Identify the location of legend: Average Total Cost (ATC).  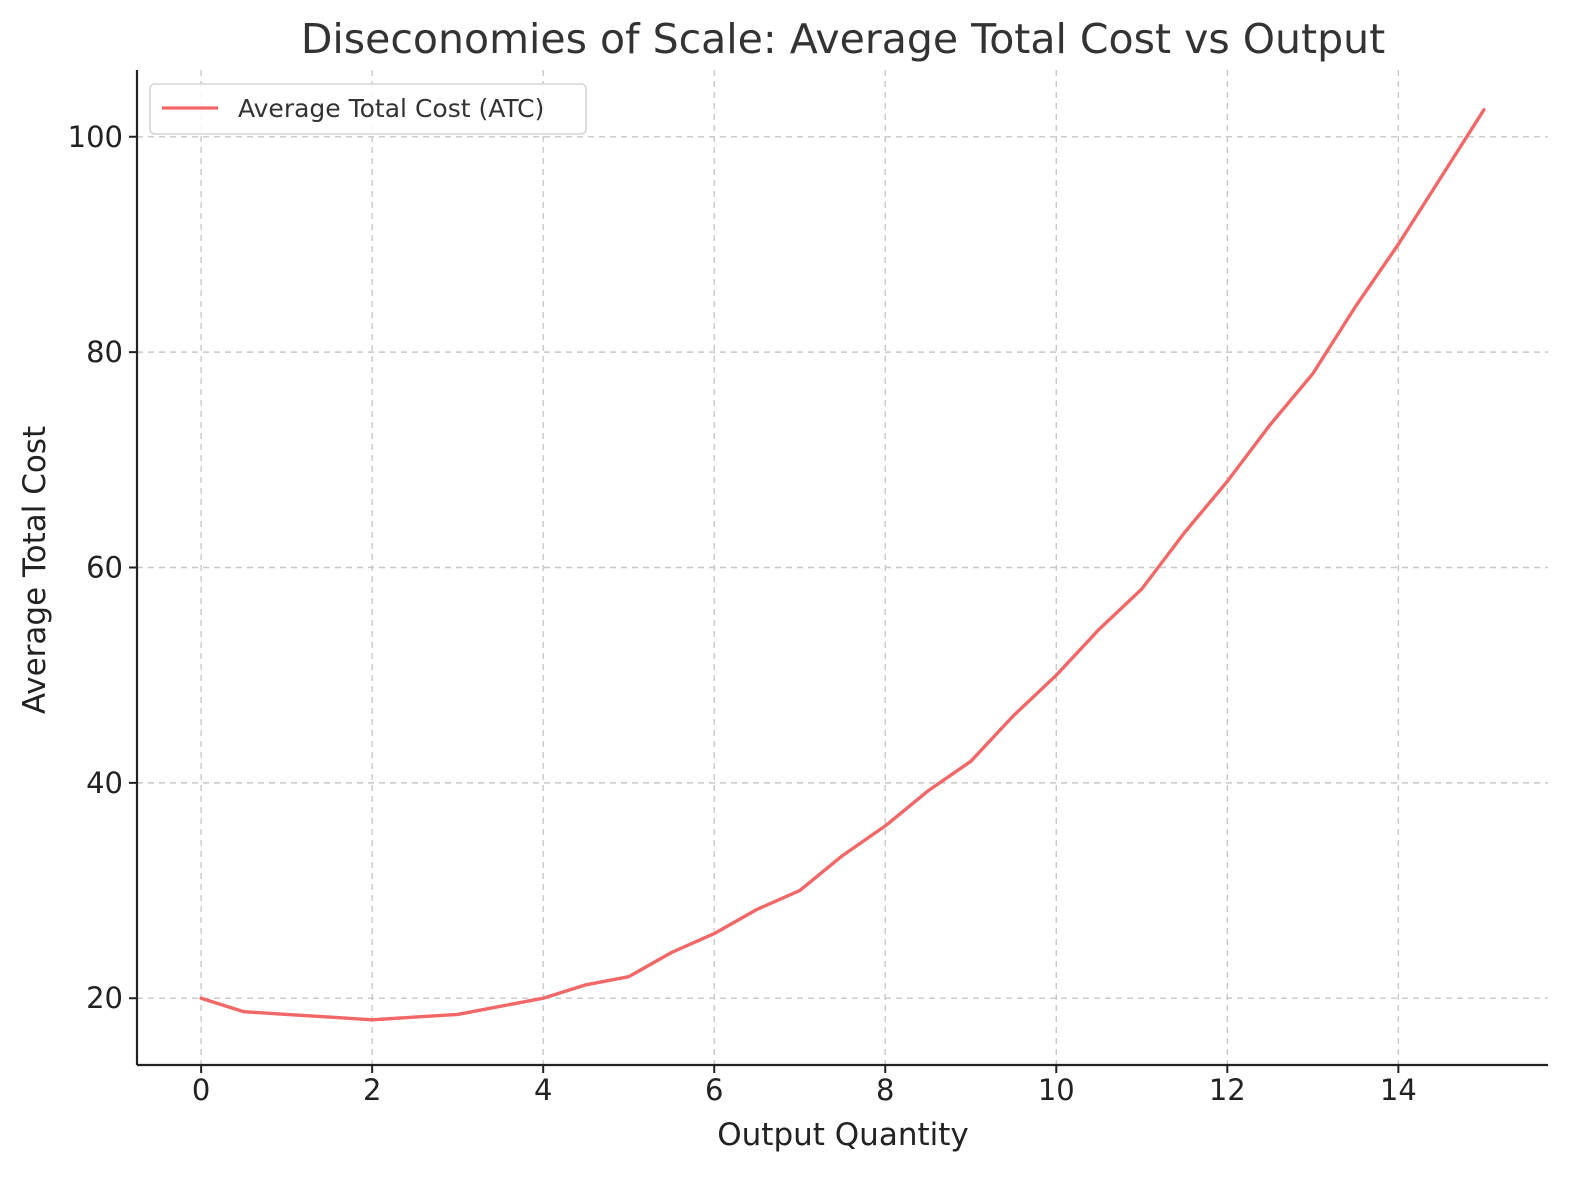
(368, 109).